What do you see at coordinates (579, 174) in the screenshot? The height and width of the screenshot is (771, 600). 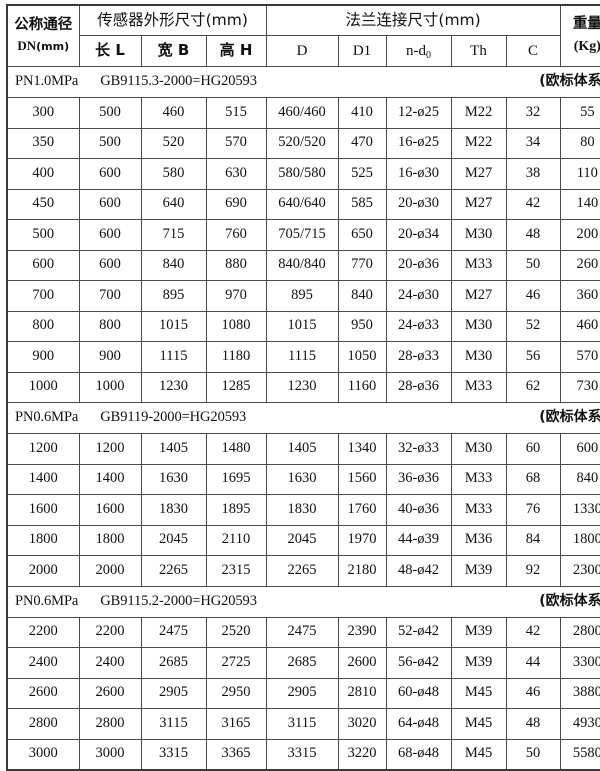 I see `cell-weight: 110` at bounding box center [579, 174].